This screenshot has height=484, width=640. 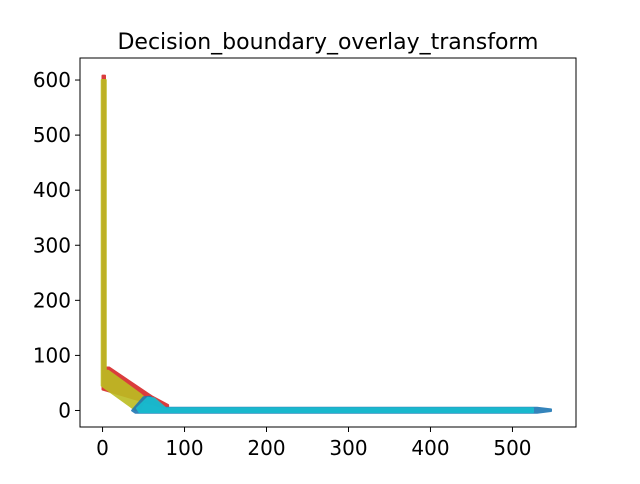 What do you see at coordinates (102, 448) in the screenshot?
I see `x-tick-label: 0` at bounding box center [102, 448].